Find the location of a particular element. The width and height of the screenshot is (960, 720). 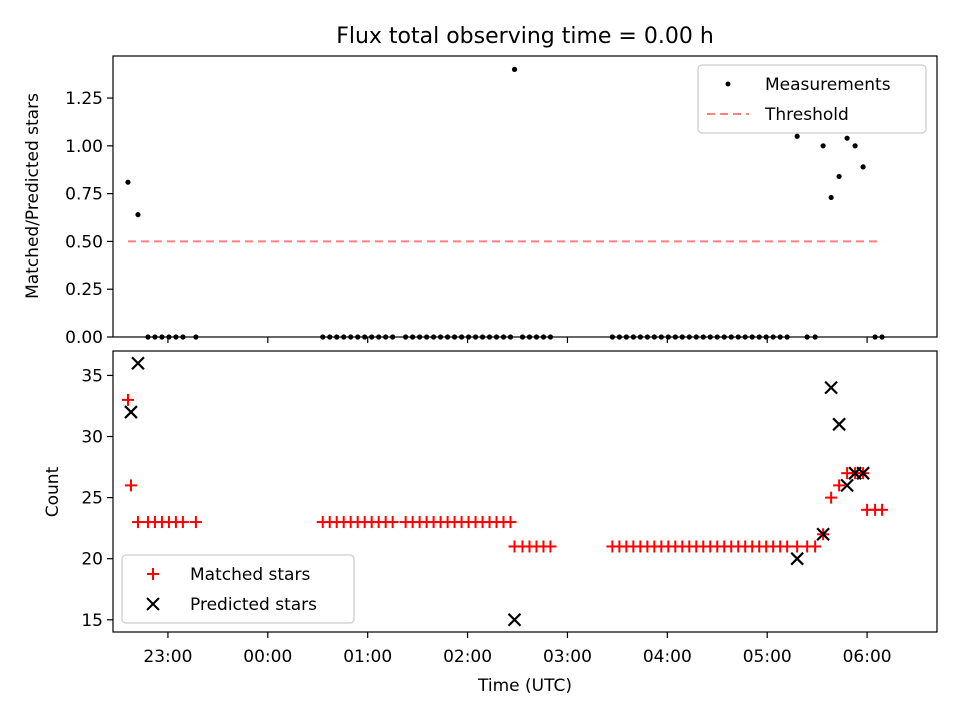

bottom-ytick-label: 35 is located at coordinates (92, 376).